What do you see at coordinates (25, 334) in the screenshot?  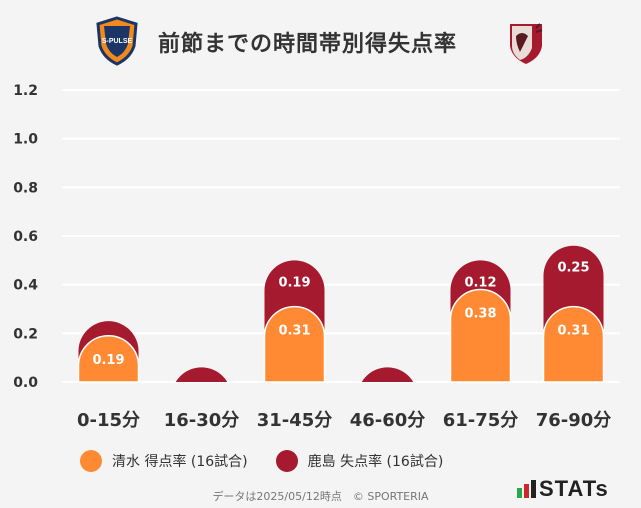 I see `y-tick-label: 0.2` at bounding box center [25, 334].